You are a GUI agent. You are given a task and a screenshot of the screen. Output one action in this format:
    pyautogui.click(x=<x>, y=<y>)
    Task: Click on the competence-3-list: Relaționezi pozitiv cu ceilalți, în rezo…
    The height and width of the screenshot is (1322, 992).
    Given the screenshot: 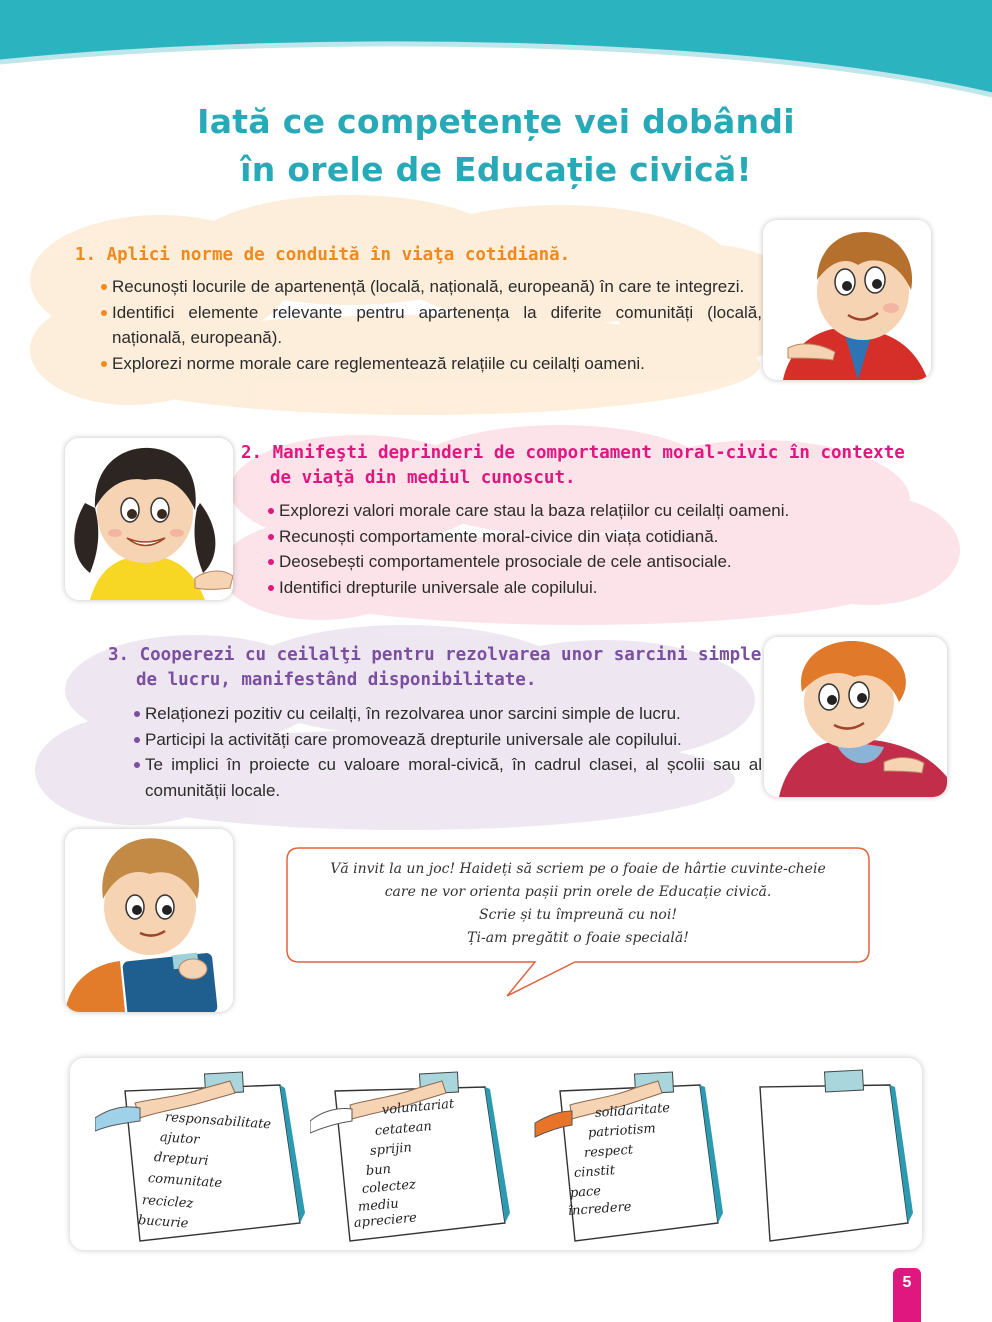 What is the action you would take?
    pyautogui.click(x=447, y=752)
    